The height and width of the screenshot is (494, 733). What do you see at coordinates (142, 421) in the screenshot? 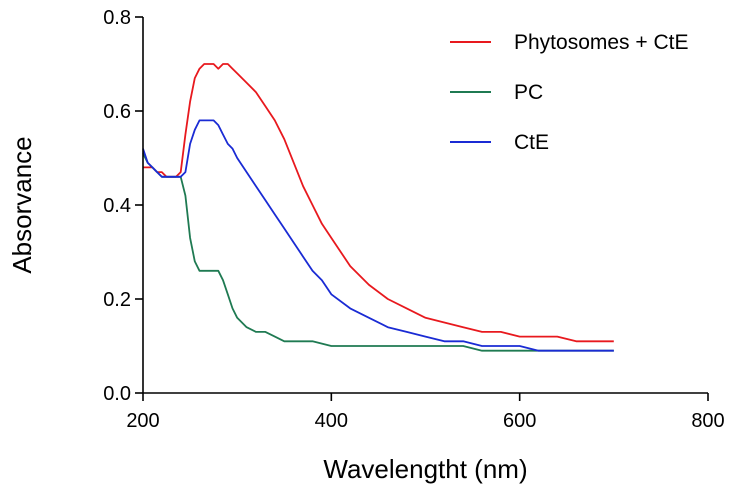
I see `x-tick-label: 200` at bounding box center [142, 421].